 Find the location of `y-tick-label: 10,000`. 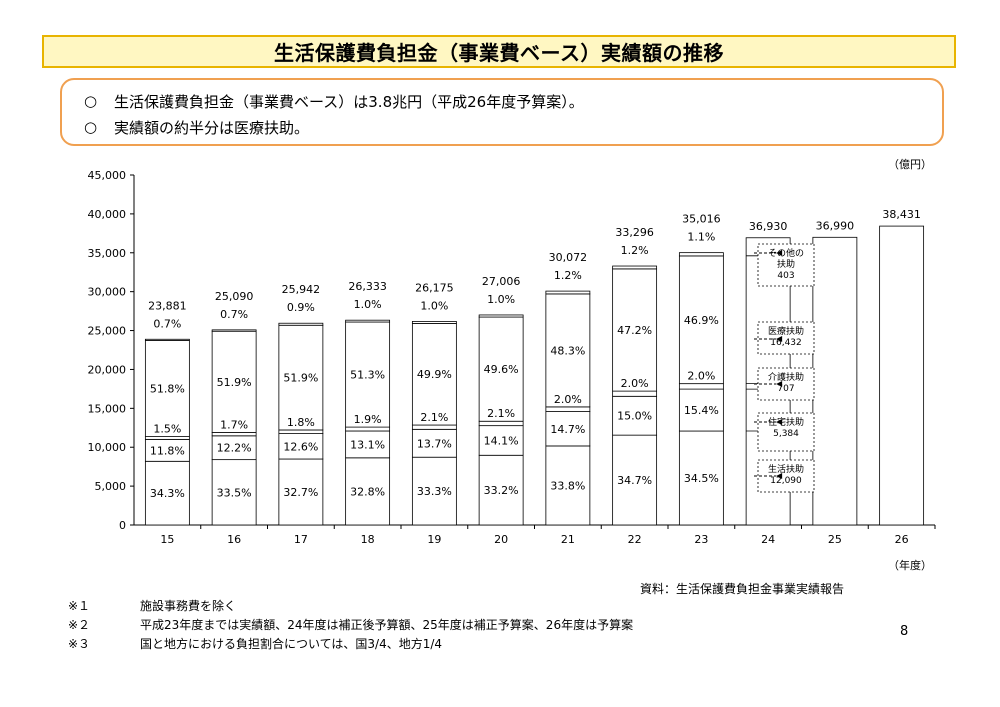

y-tick-label: 10,000 is located at coordinates (107, 447).